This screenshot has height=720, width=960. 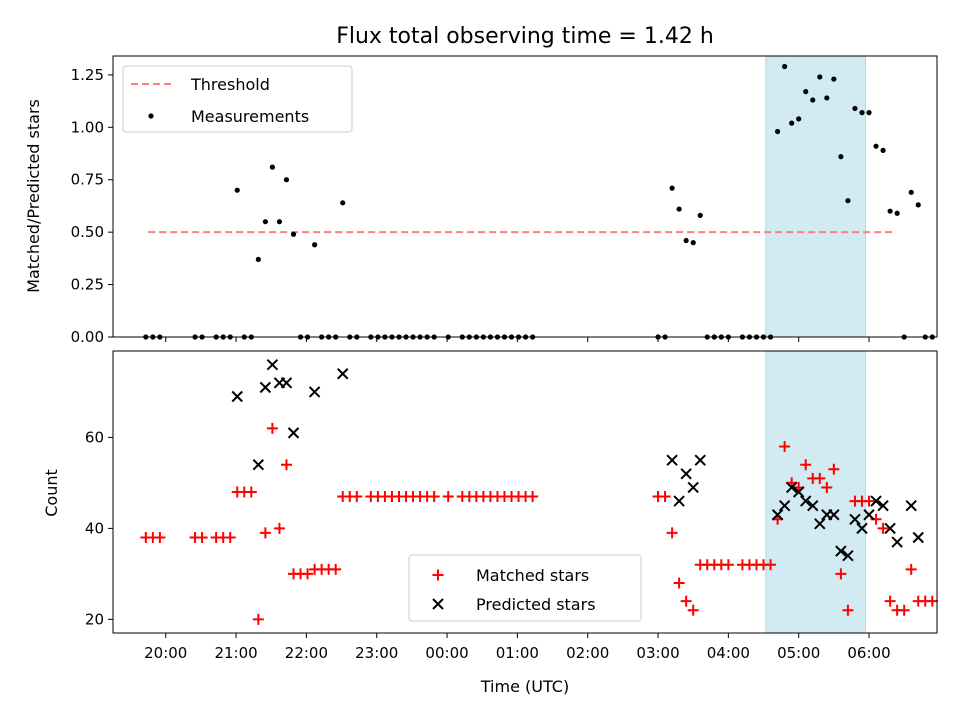 I want to click on x-axis-label: Time (UTC), so click(x=524, y=686).